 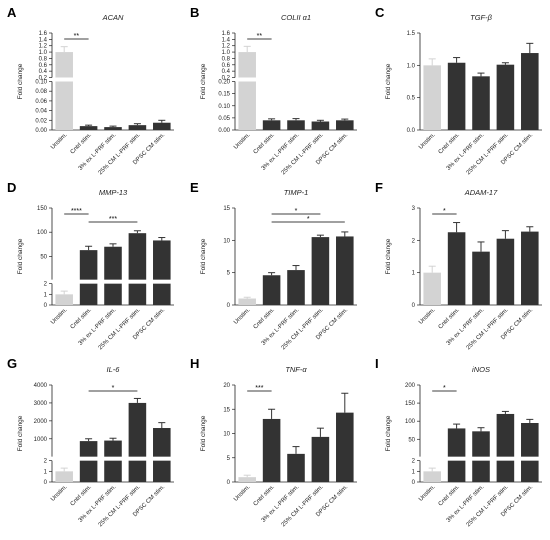 I want to click on y-lower-tick-label: 0.06, so click(x=41, y=102).